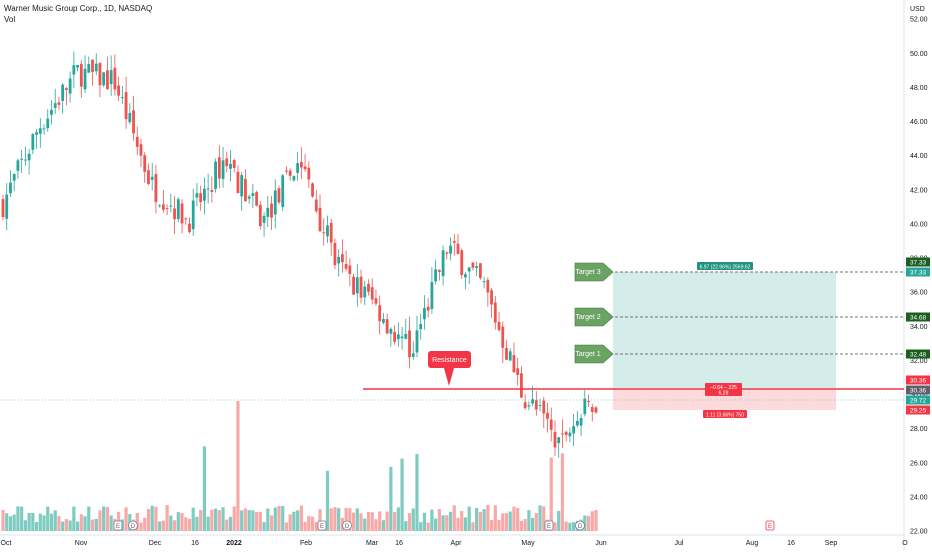  Describe the element at coordinates (594, 354) in the screenshot. I see `target-1-callout: Target 1` at that location.